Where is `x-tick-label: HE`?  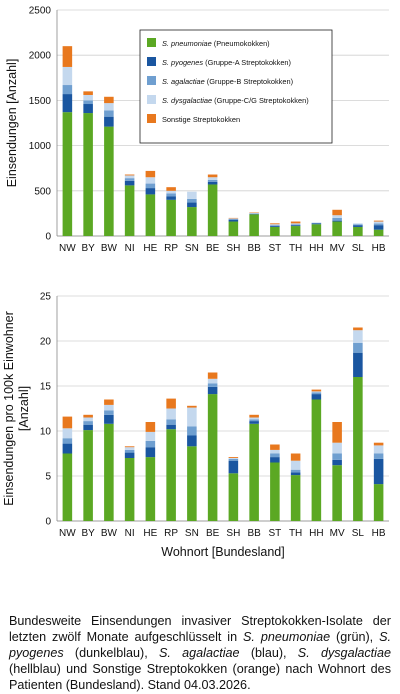
x-tick-label: HE is located at coordinates (150, 533).